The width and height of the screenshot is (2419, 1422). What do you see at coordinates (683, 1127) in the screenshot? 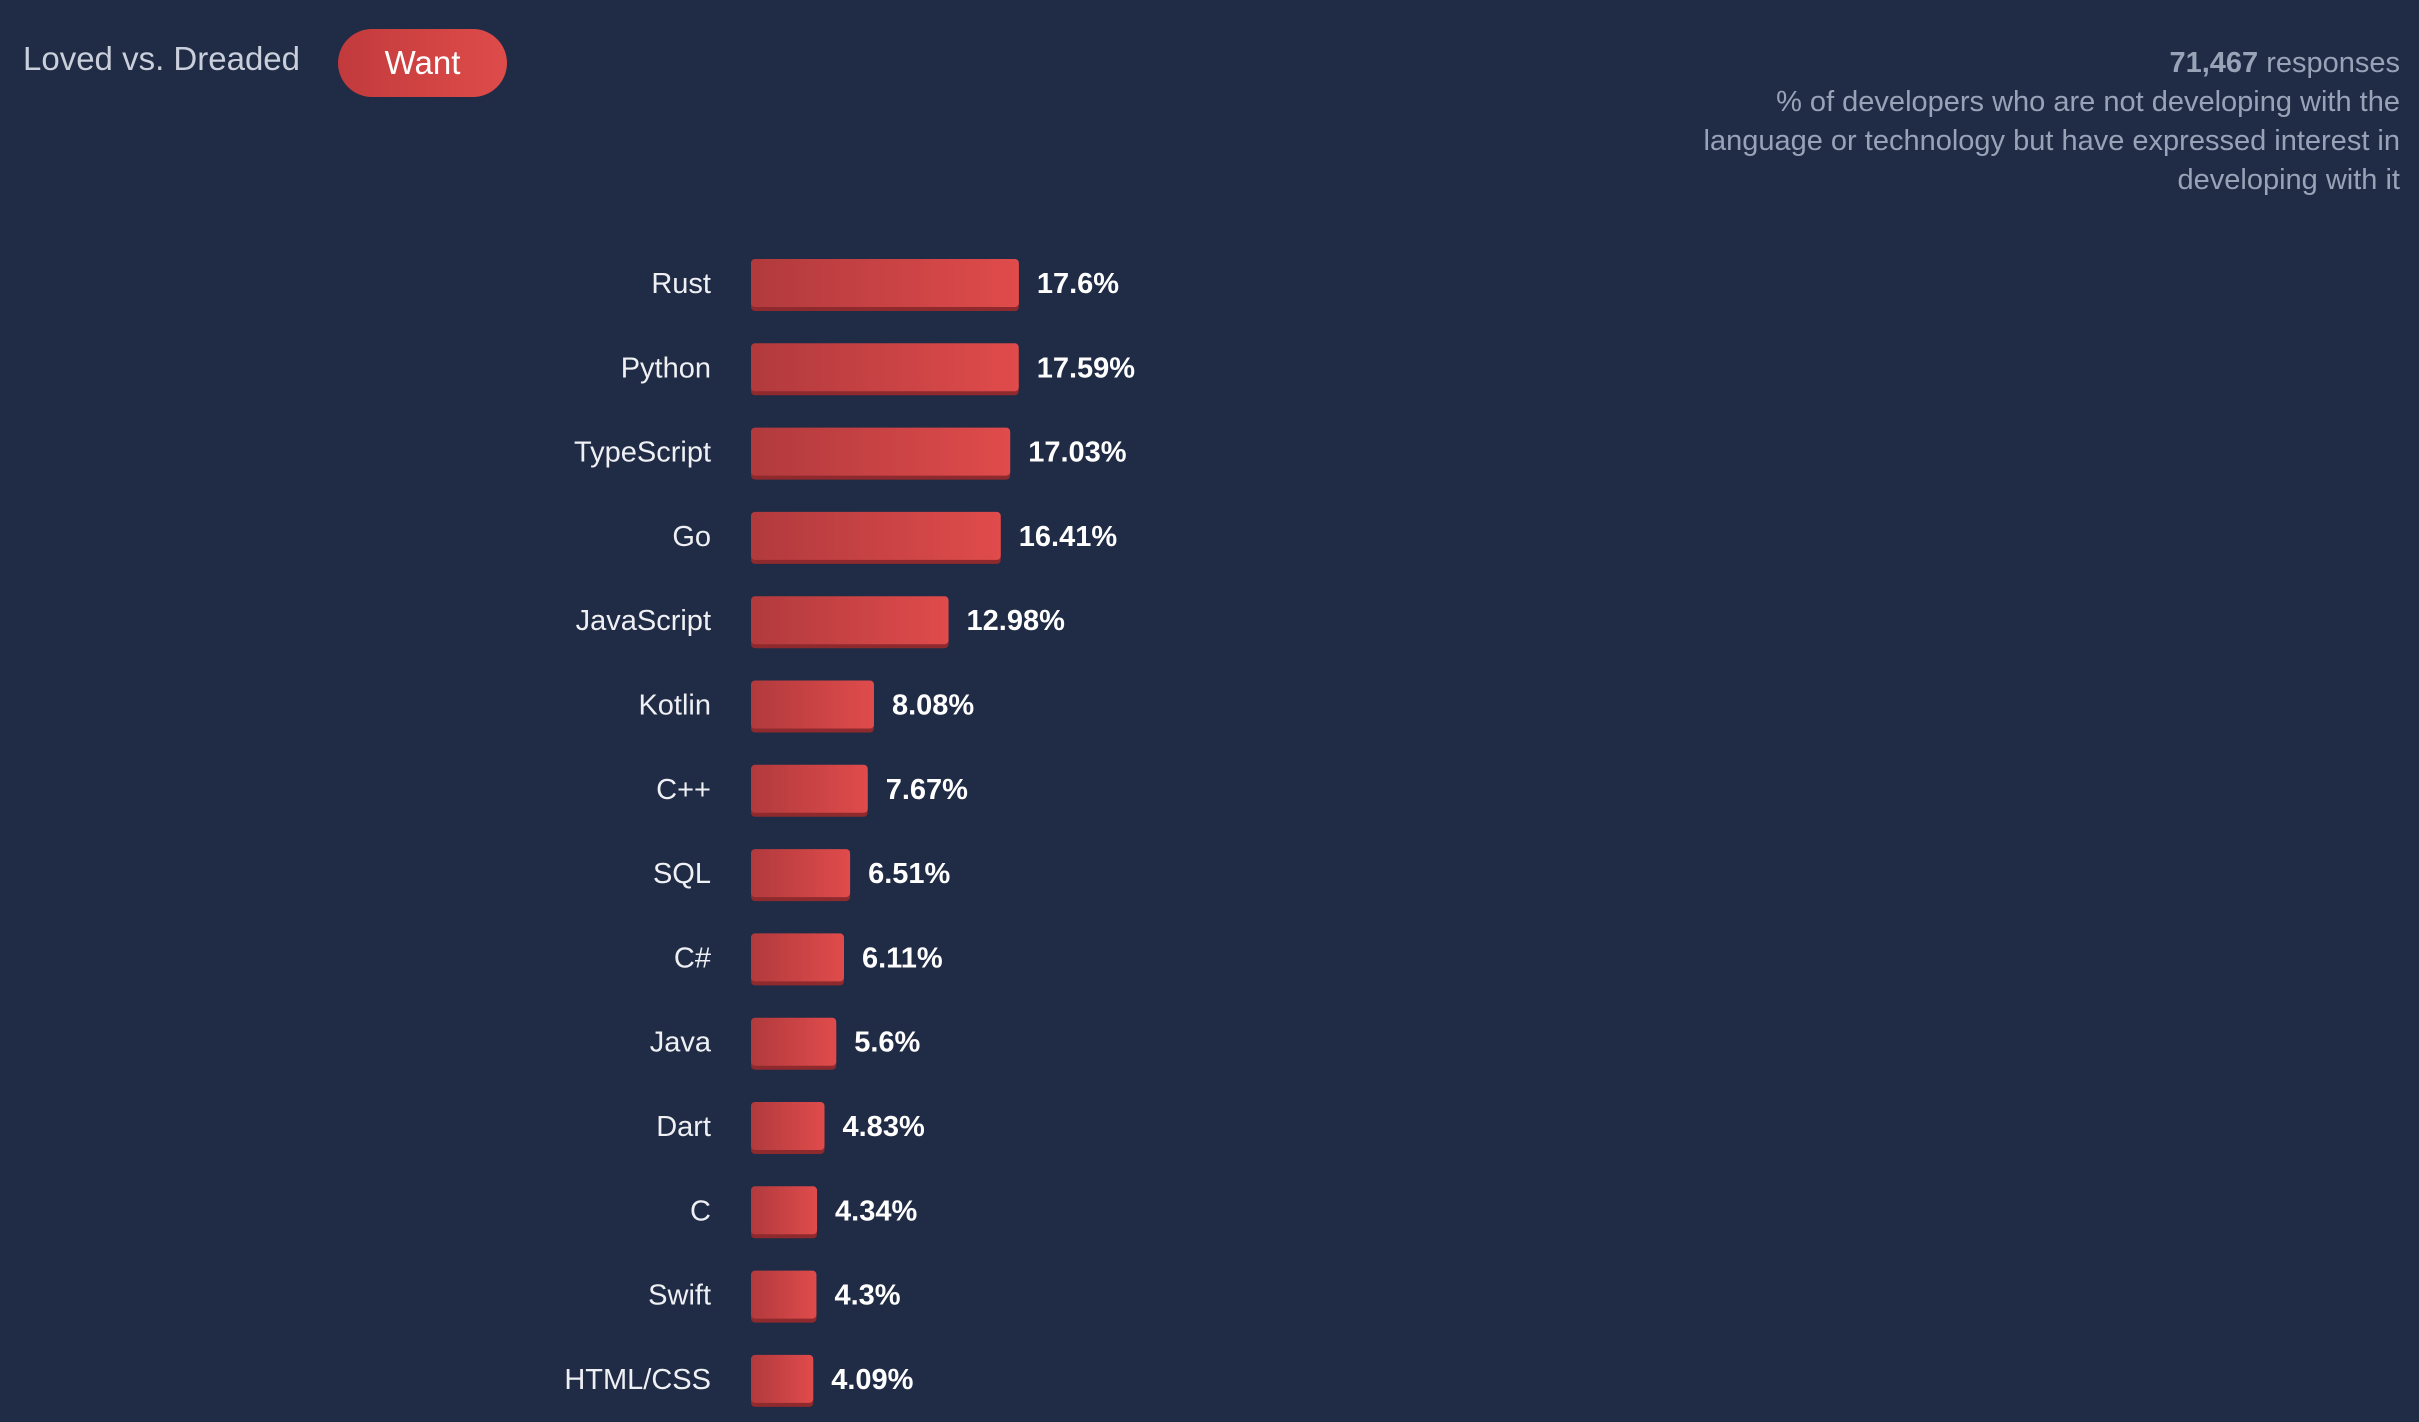
I see `category-label: Dart` at bounding box center [683, 1127].